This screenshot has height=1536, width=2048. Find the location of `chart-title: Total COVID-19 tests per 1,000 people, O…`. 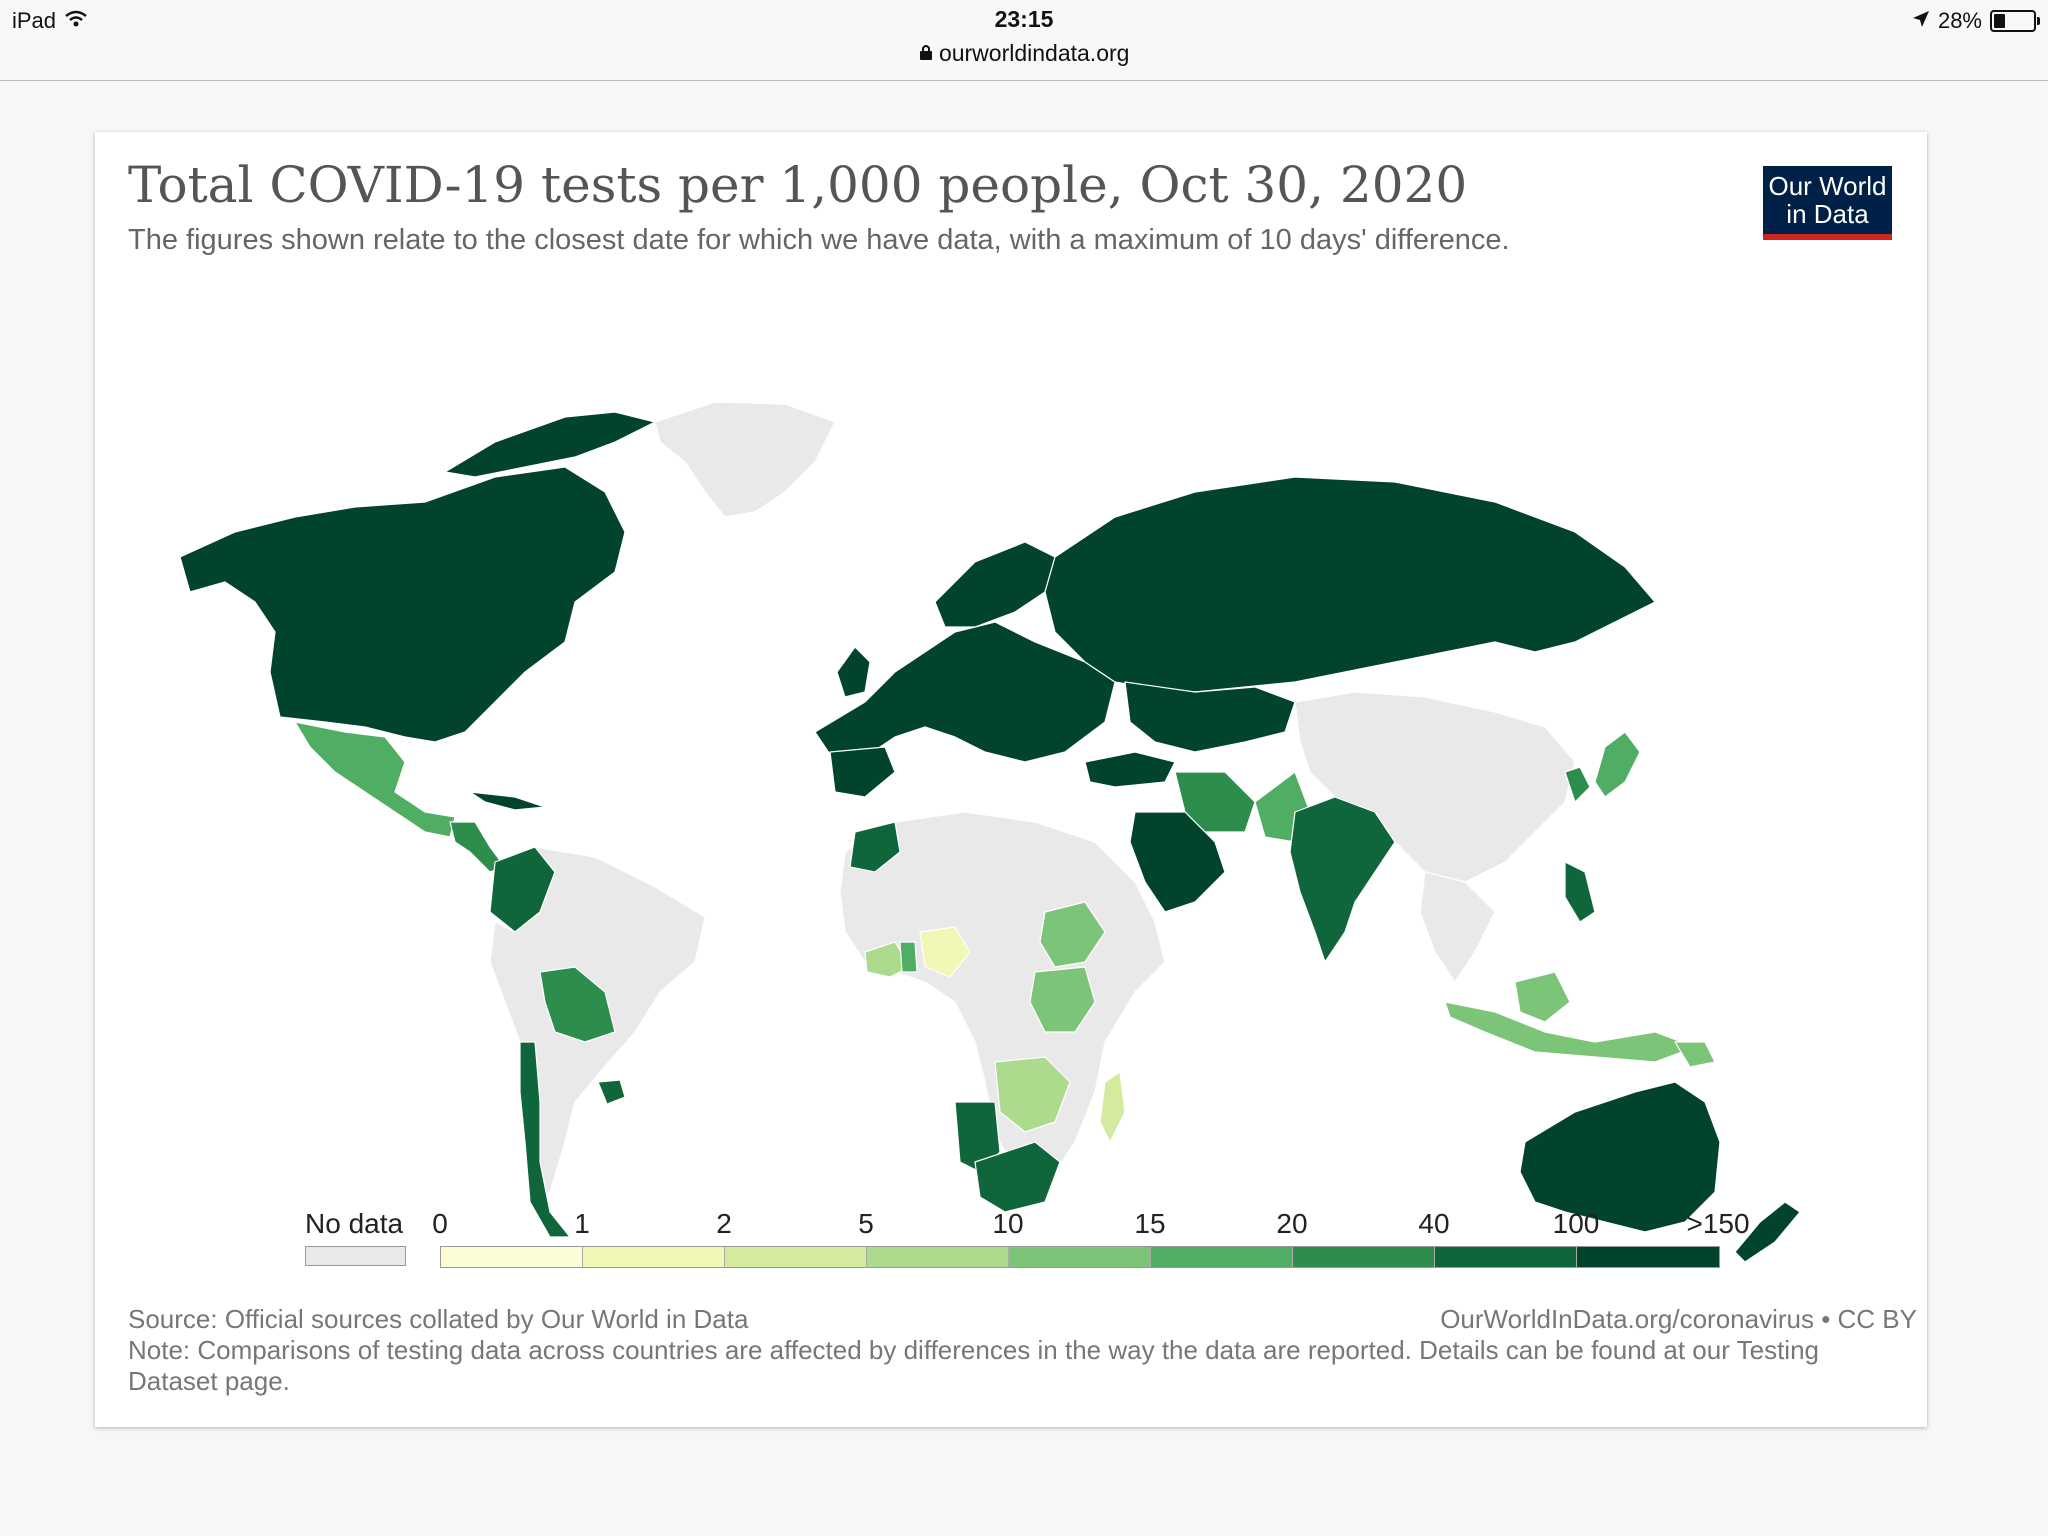

chart-title: Total COVID-19 tests per 1,000 people, O… is located at coordinates (798, 185).